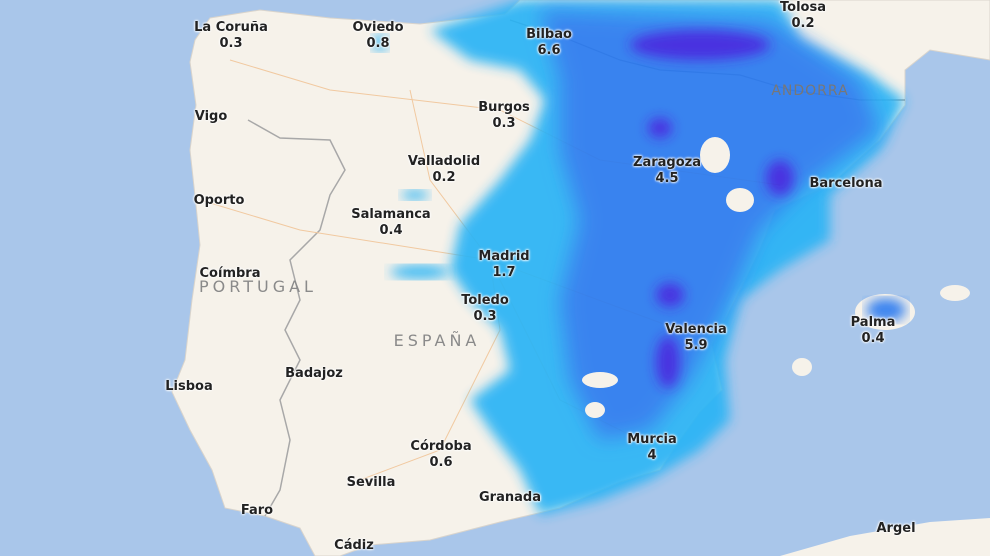 The width and height of the screenshot is (990, 556). I want to click on city-valencia: Valencia 5.9, so click(696, 337).